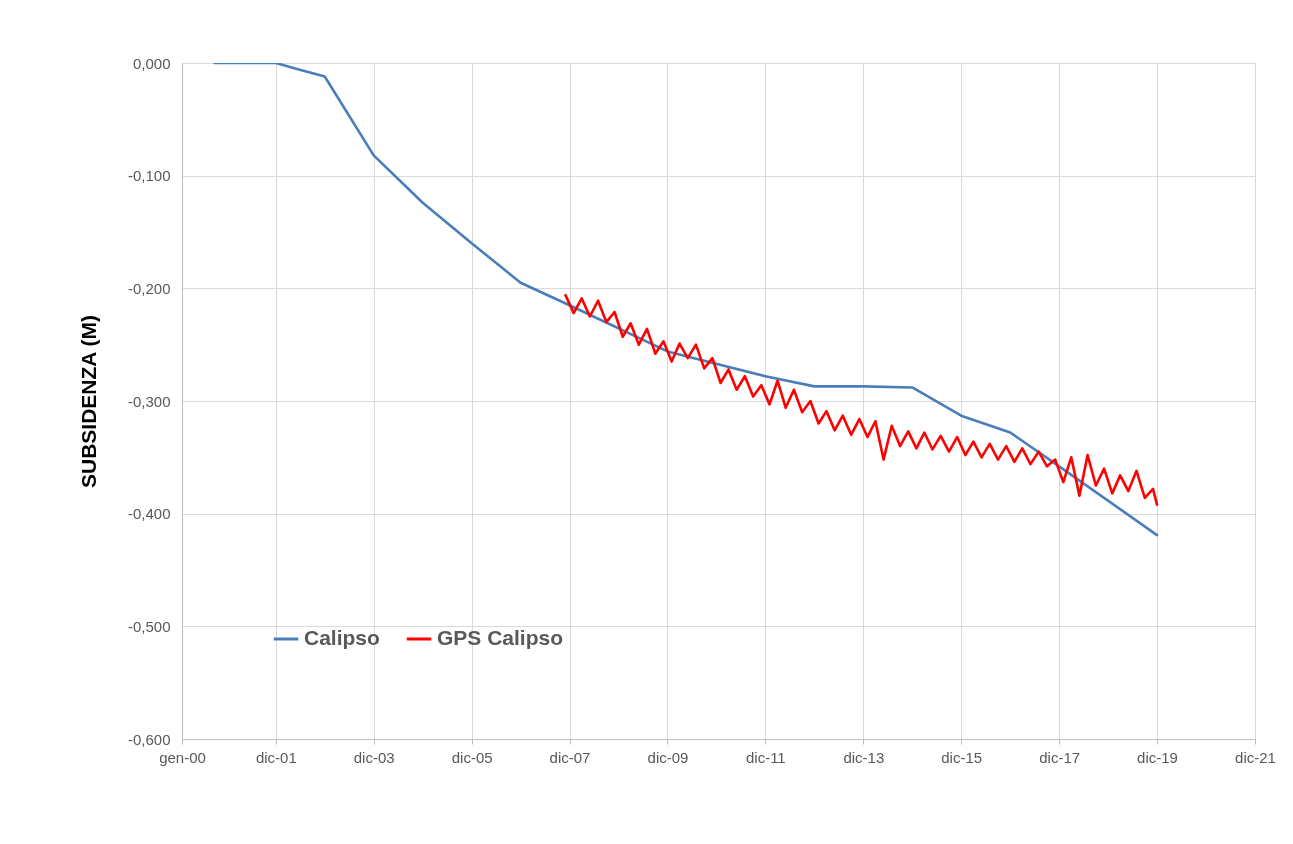 The width and height of the screenshot is (1293, 844). I want to click on x-tick-label: dic-11, so click(765, 757).